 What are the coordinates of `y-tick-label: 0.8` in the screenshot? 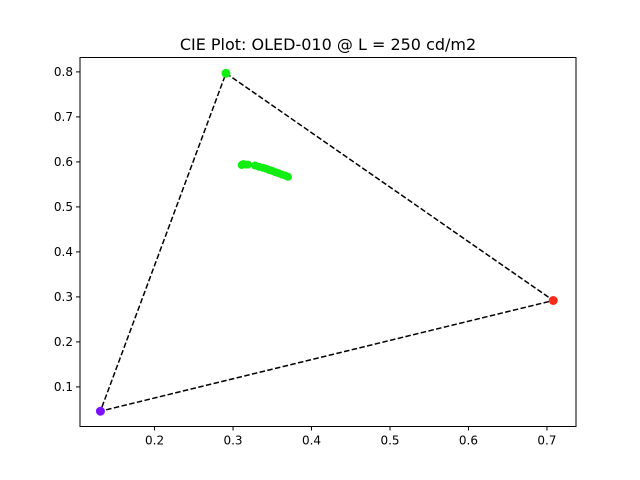 It's located at (63, 72).